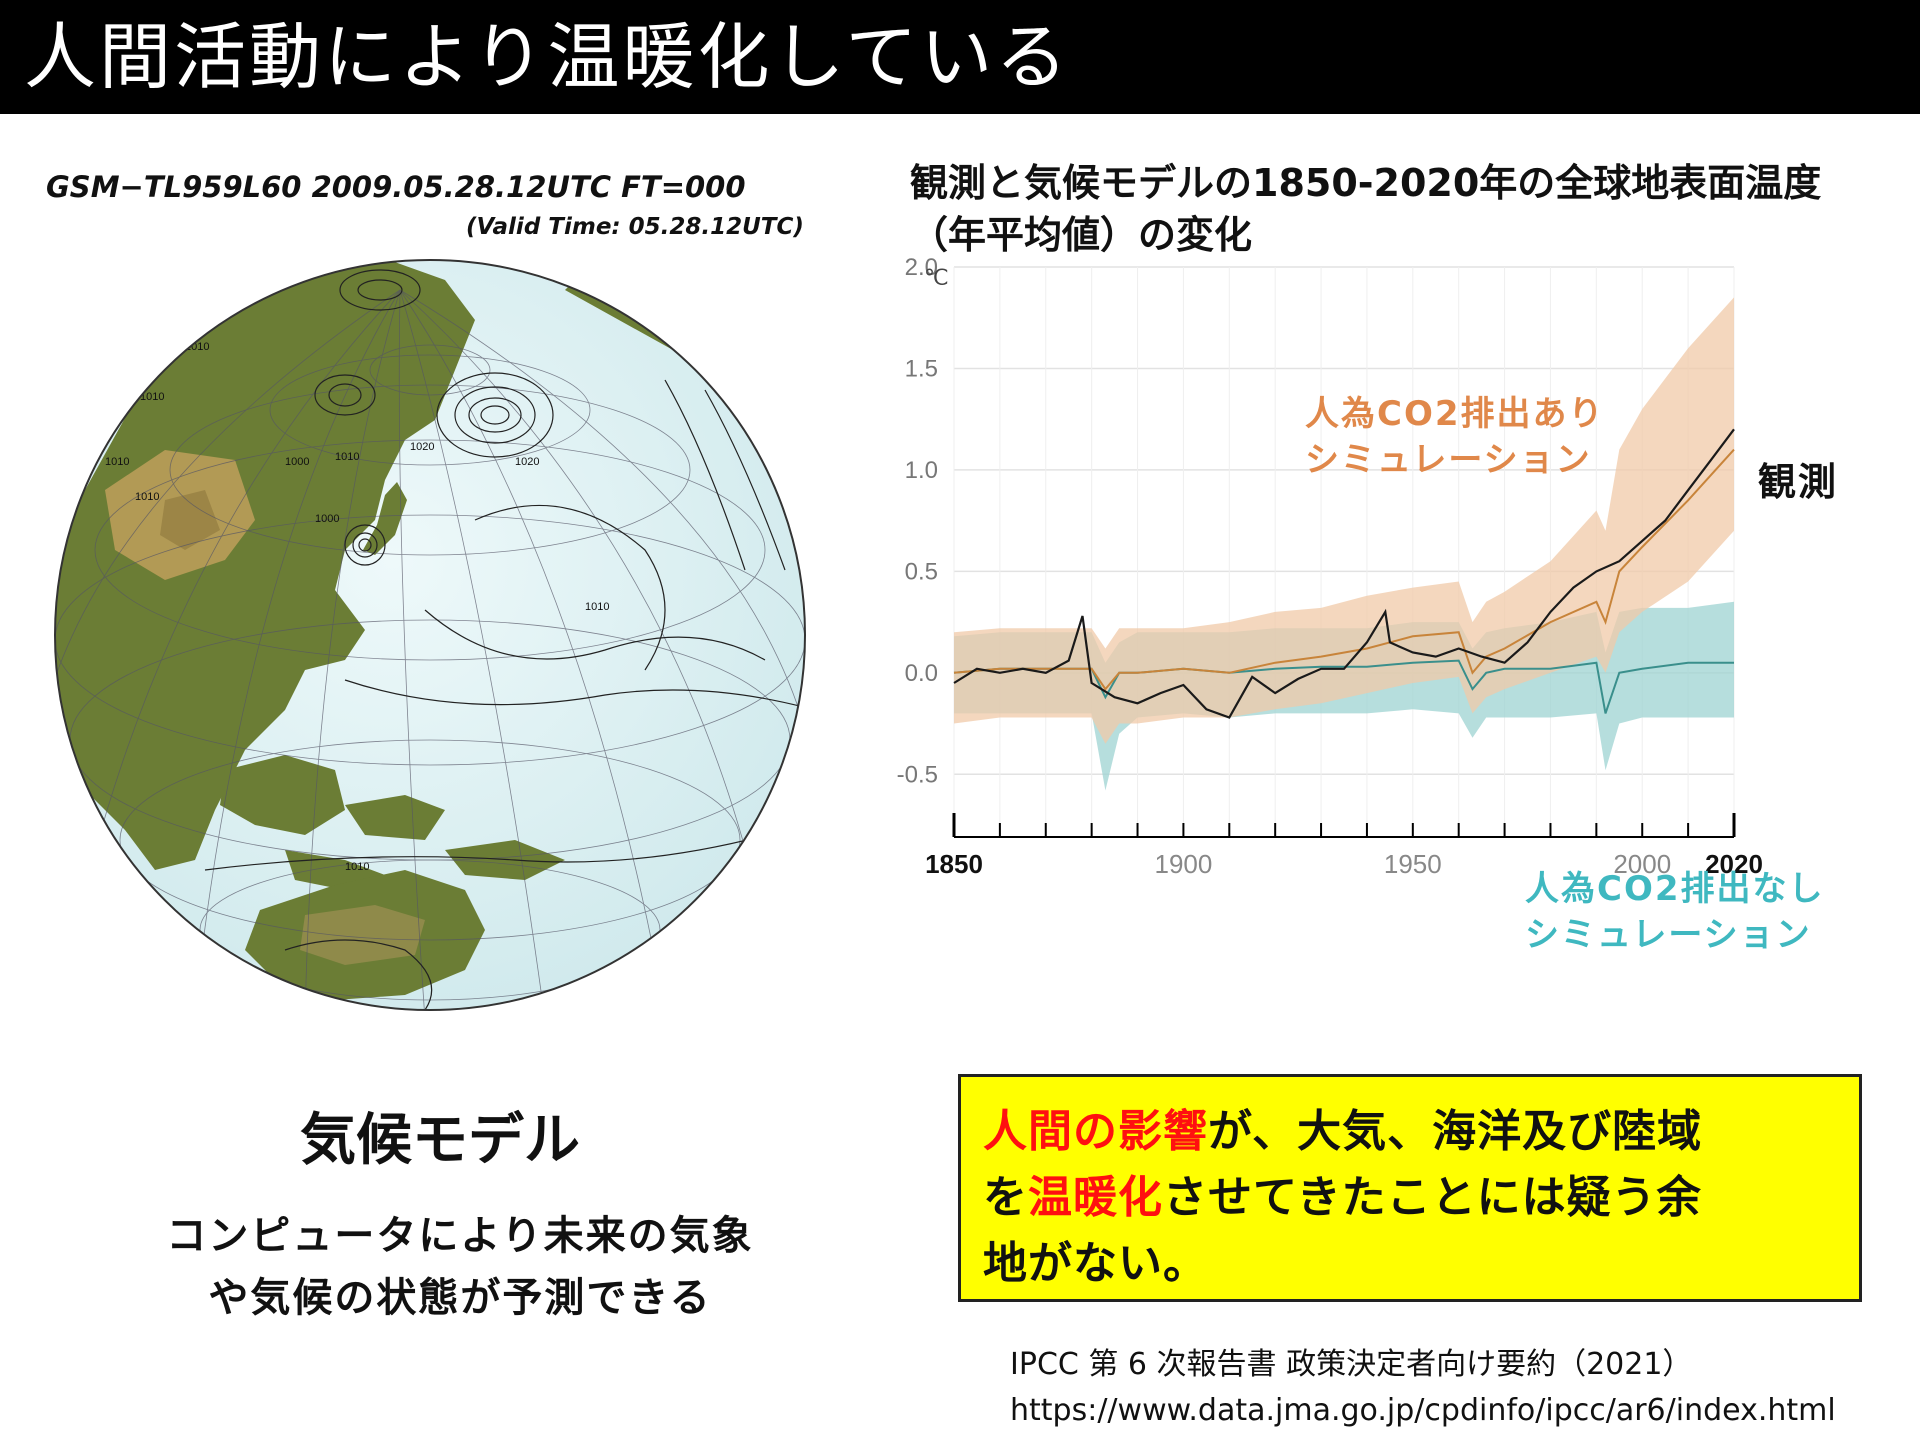  What do you see at coordinates (460, 1236) in the screenshot?
I see `desc-line-1: コンピュータにより未来の気象` at bounding box center [460, 1236].